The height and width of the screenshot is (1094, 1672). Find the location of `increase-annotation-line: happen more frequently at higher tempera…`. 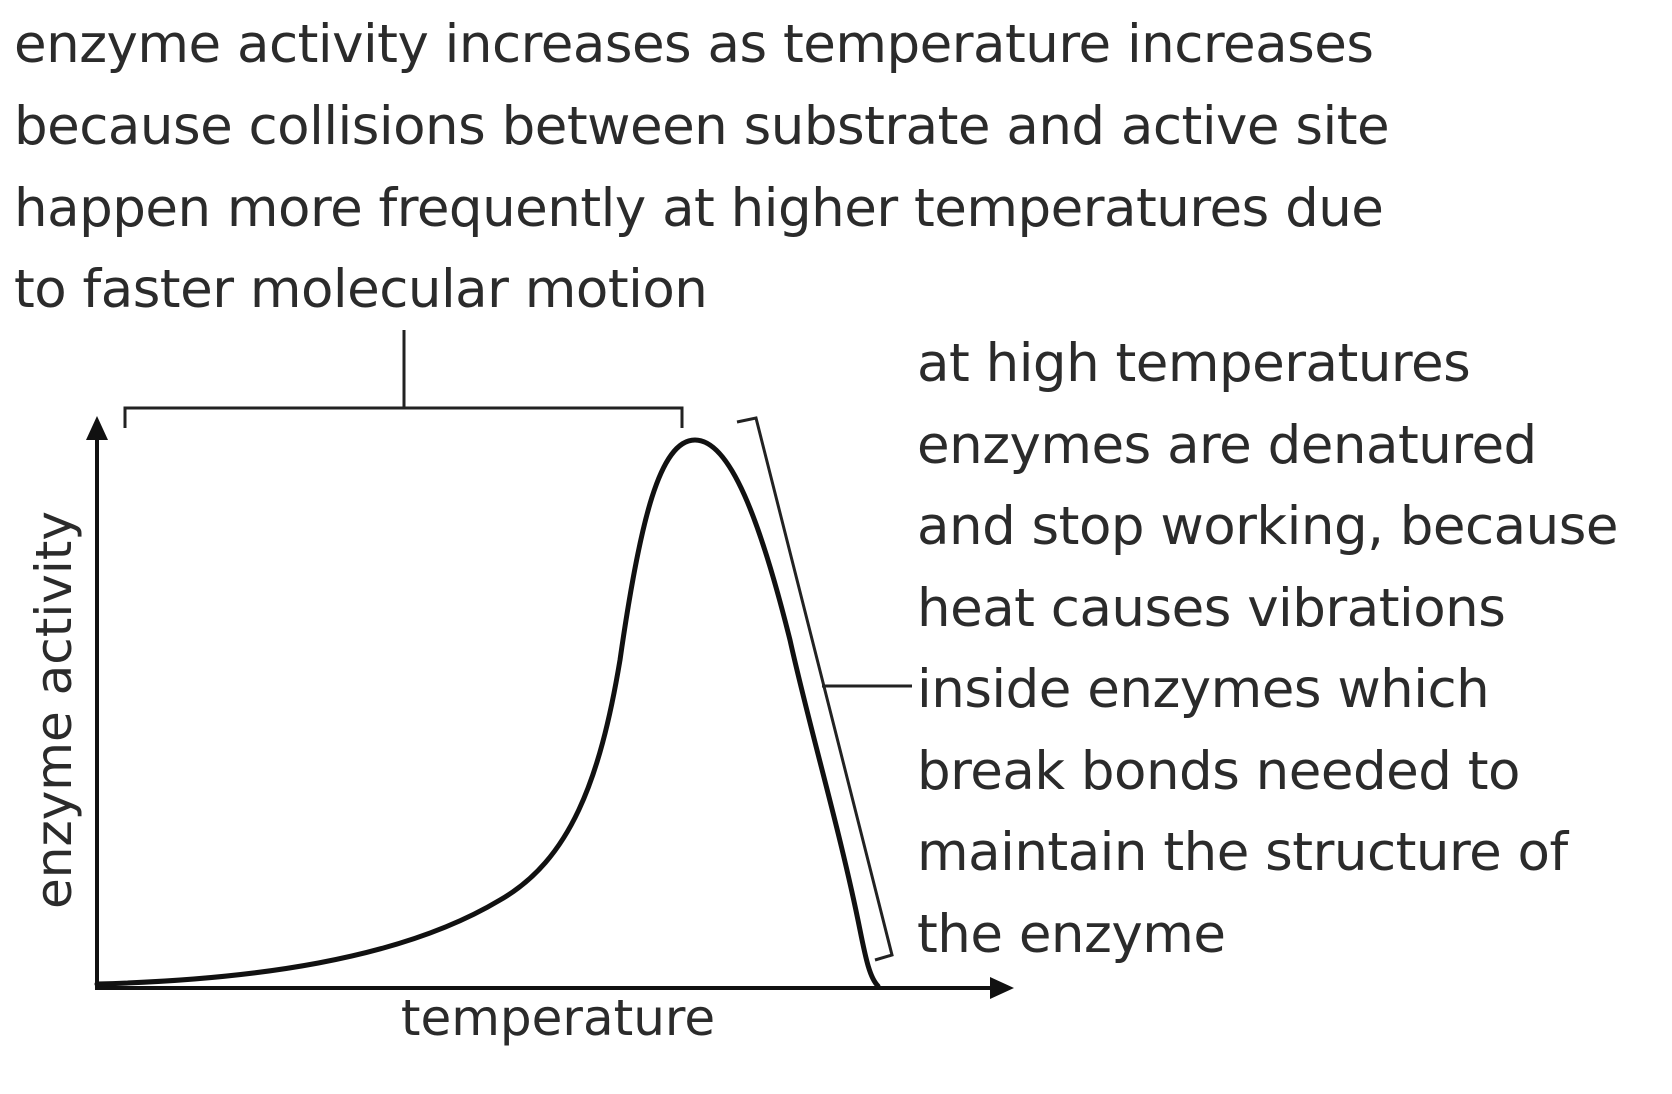

increase-annotation-line: happen more frequently at higher tempera… is located at coordinates (699, 208).